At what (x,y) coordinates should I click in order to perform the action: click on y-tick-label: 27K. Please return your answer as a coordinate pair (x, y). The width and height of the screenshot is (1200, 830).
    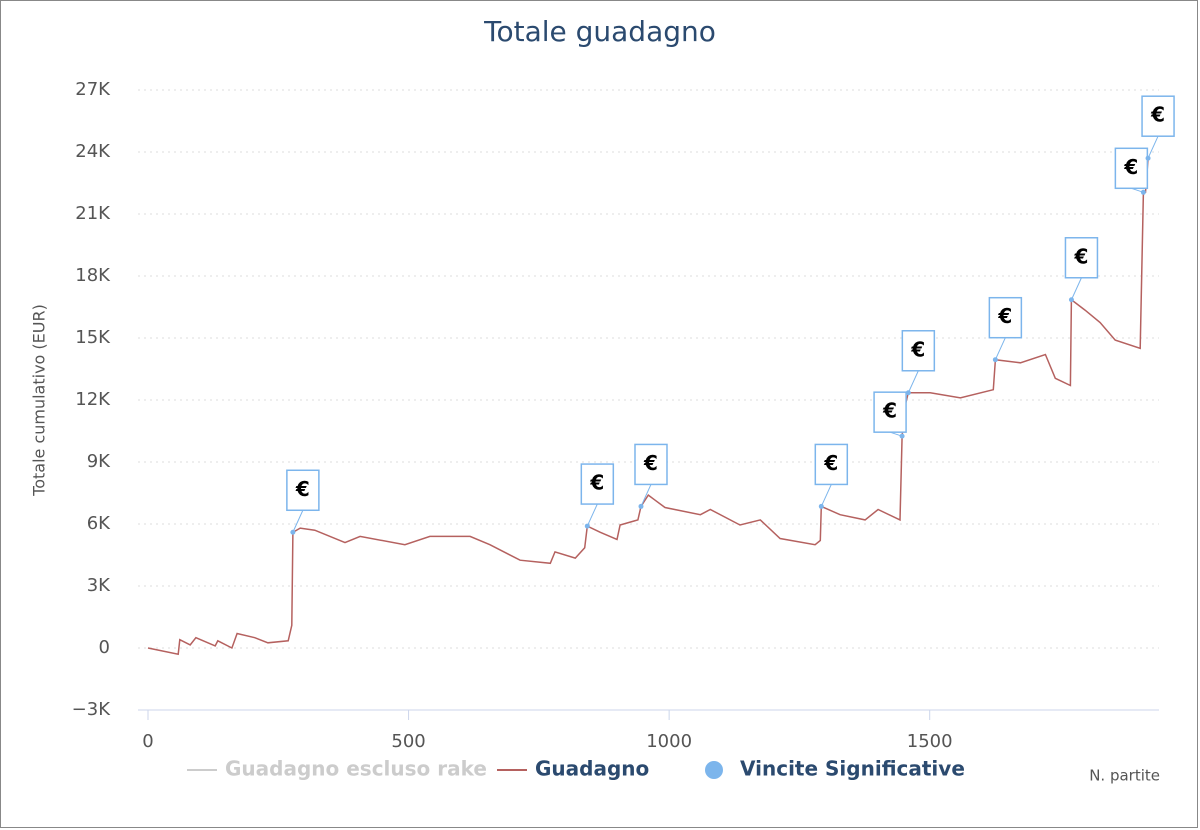
    Looking at the image, I should click on (93, 89).